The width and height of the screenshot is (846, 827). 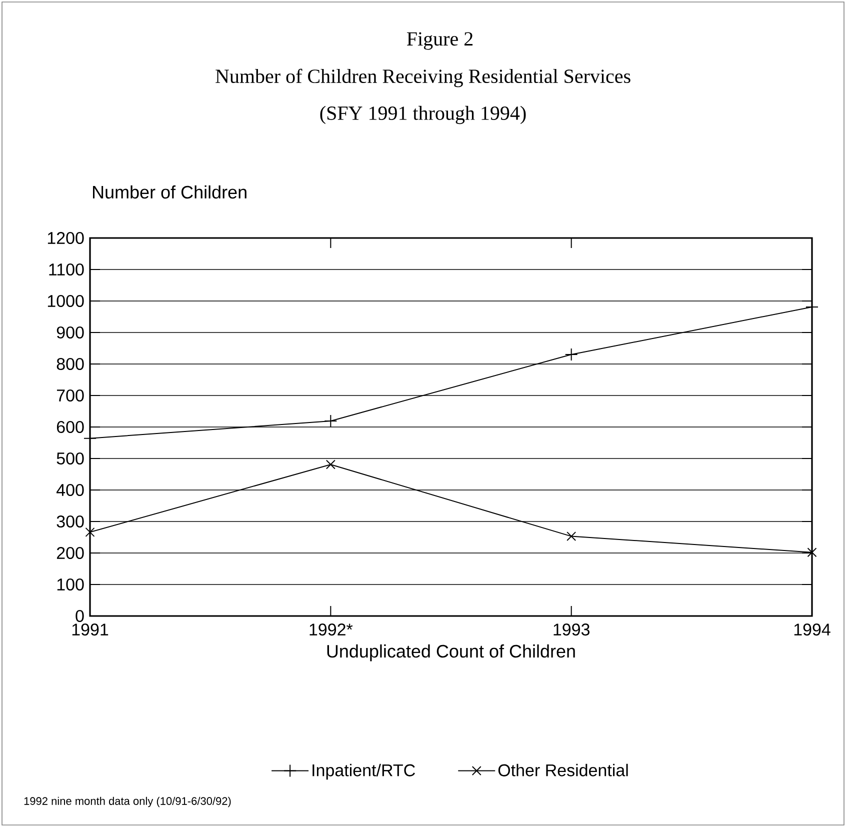 What do you see at coordinates (70, 332) in the screenshot?
I see `y-tick-label: 900` at bounding box center [70, 332].